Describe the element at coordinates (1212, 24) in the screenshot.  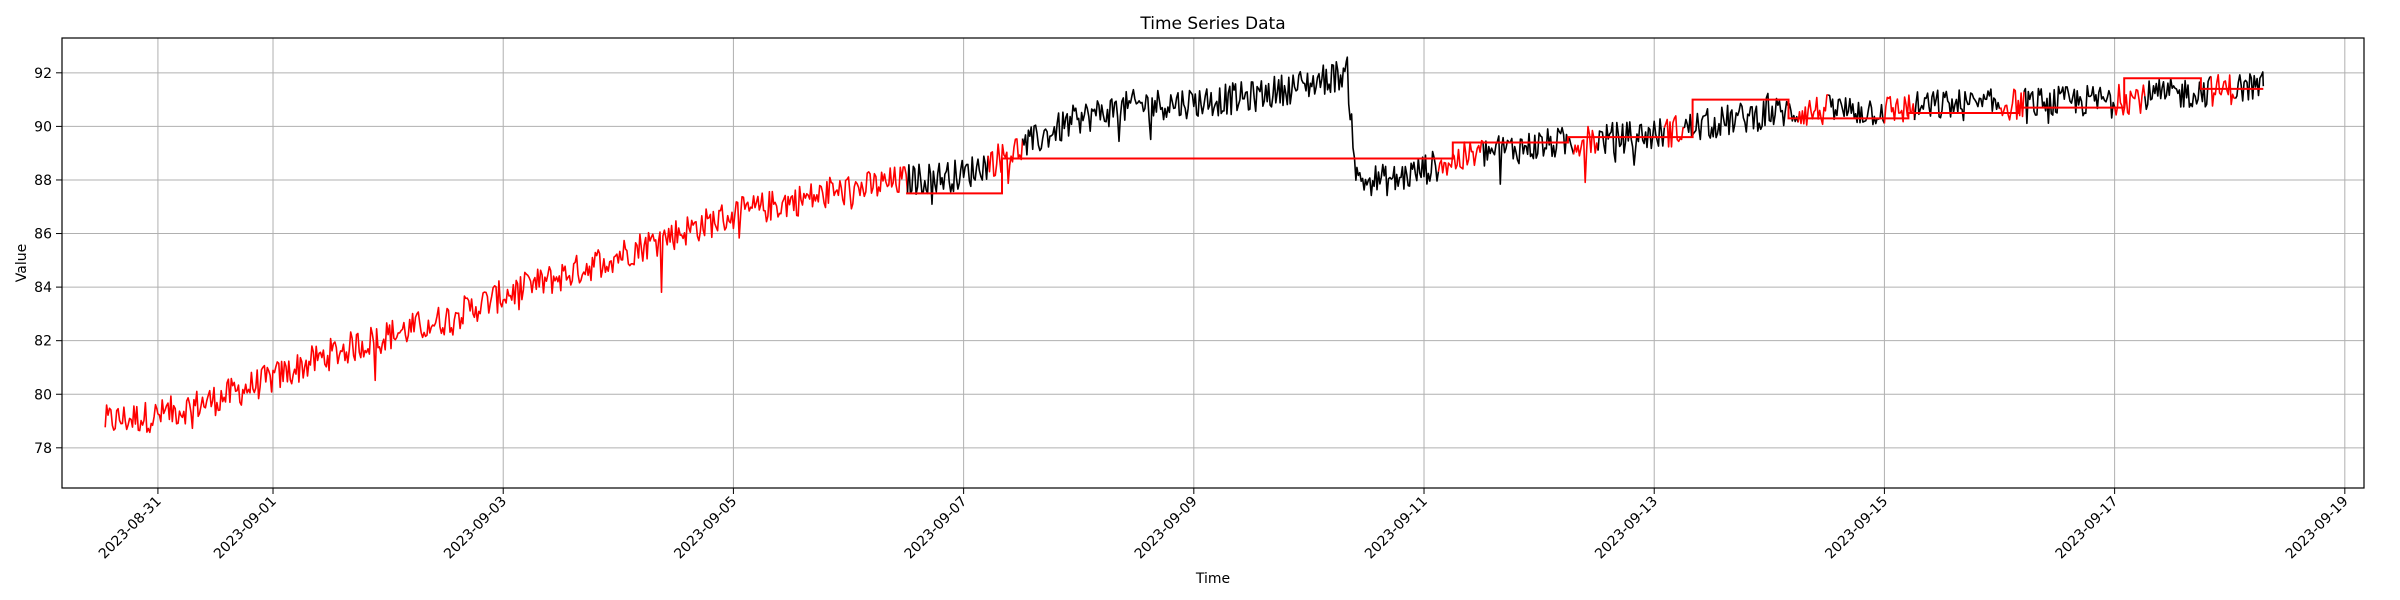
I see `chart-title: Time Series Data` at that location.